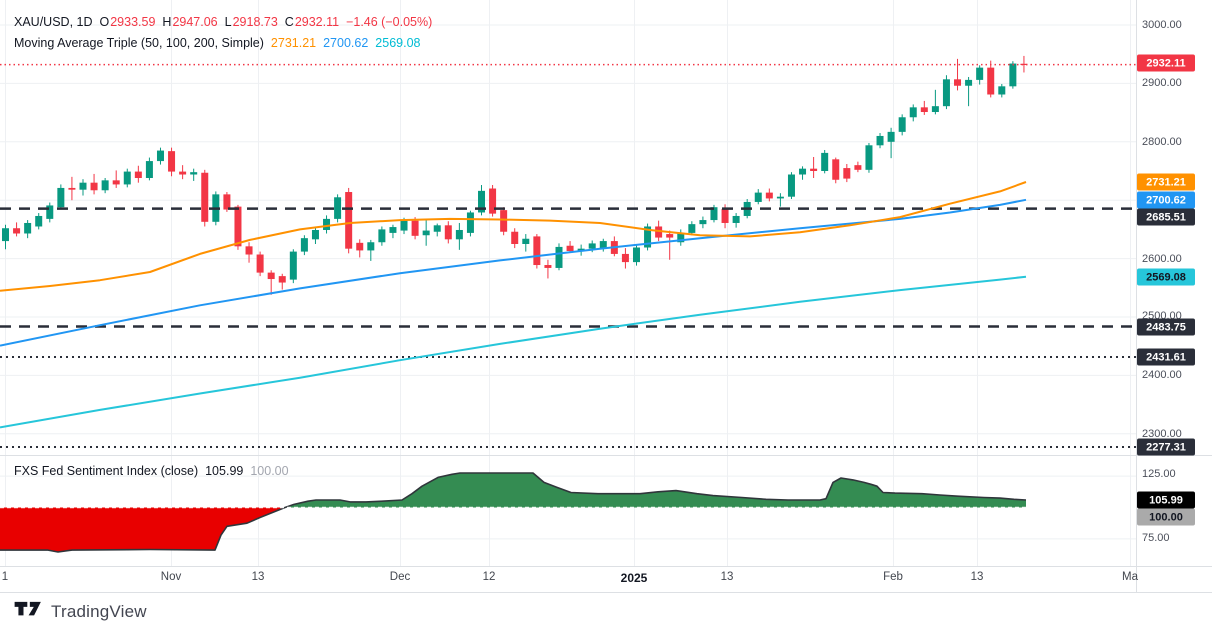  What do you see at coordinates (634, 578) in the screenshot?
I see `time-axis-label-2025: 2025` at bounding box center [634, 578].